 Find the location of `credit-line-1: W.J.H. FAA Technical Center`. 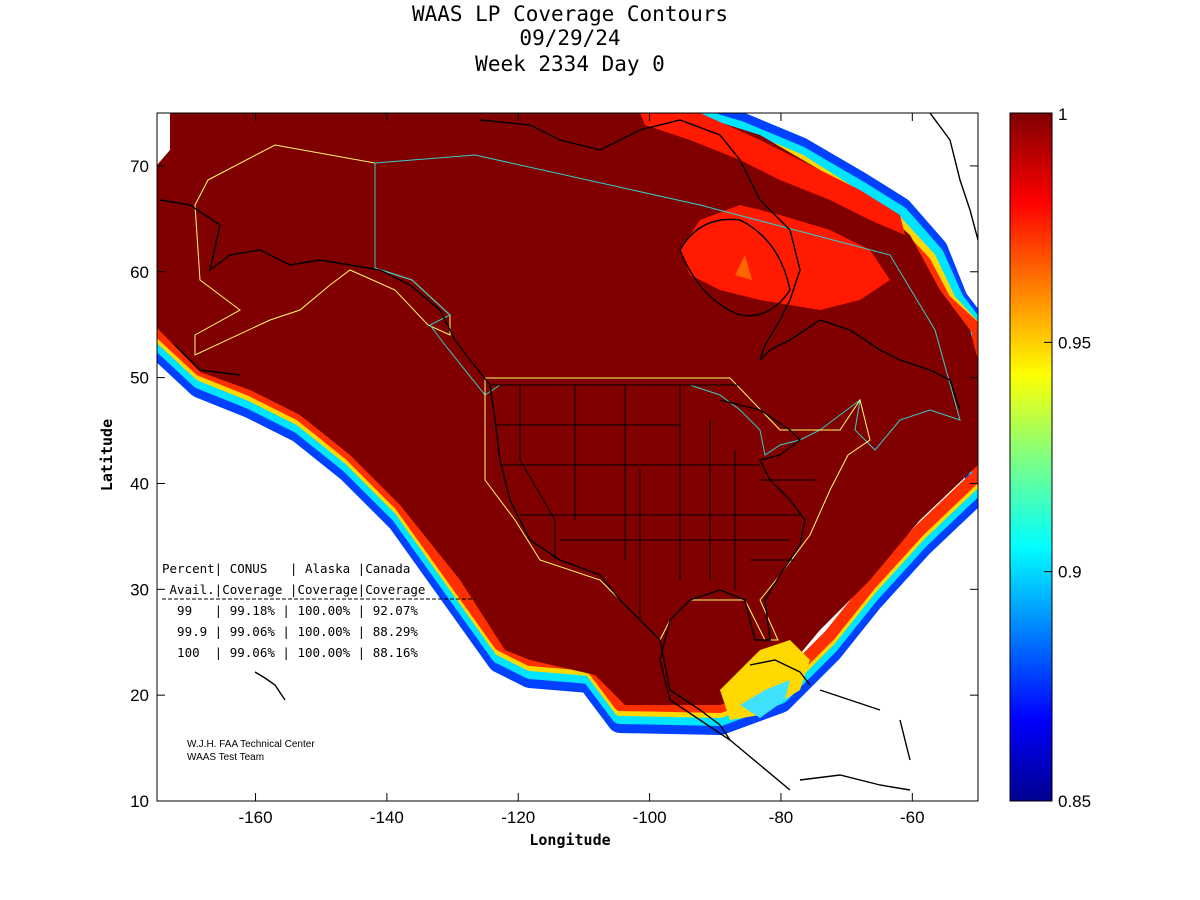

credit-line-1: W.J.H. FAA Technical Center is located at coordinates (251, 744).